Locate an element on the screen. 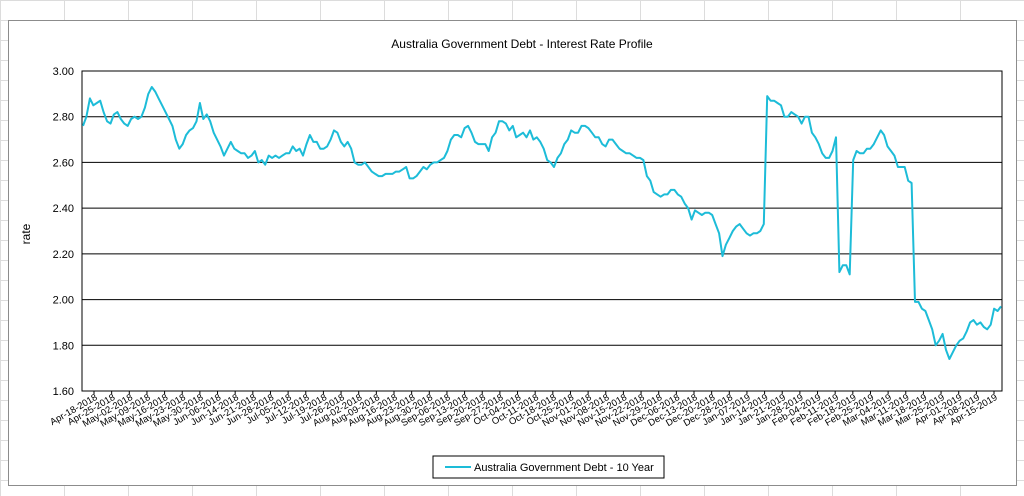 Image resolution: width=1024 pixels, height=496 pixels. legend-label: Australia Government Debt - 10 Year is located at coordinates (564, 468).